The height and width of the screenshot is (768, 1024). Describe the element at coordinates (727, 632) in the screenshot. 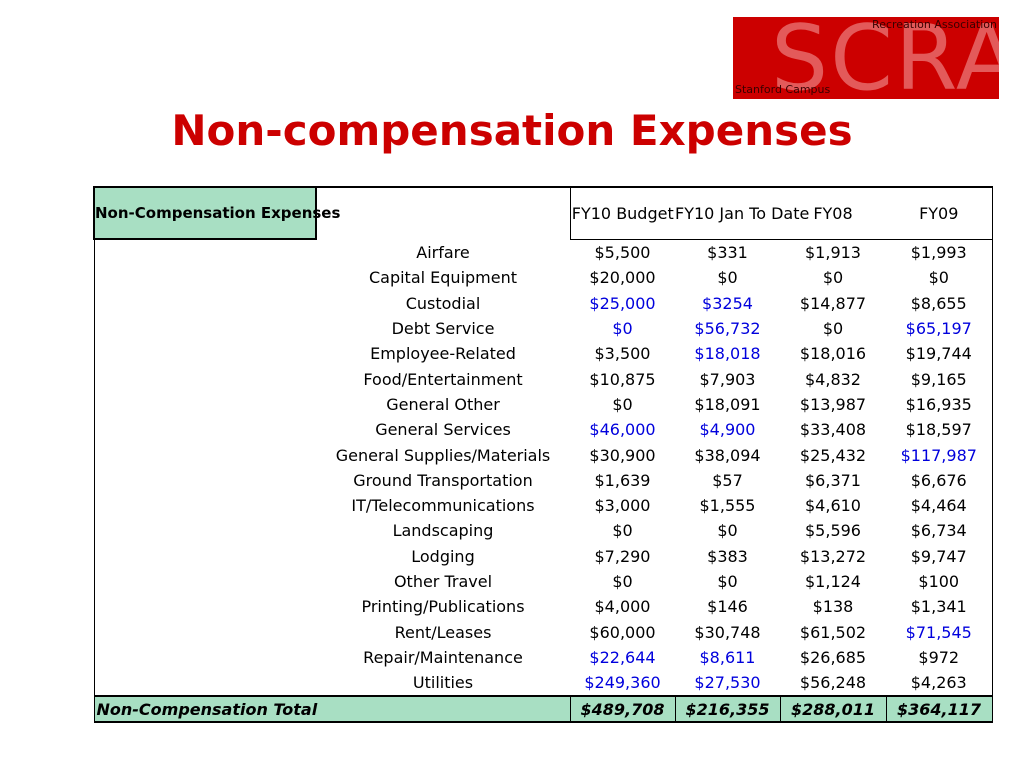

I see `value-cell-fy10-jan-to-date: $30,748` at that location.